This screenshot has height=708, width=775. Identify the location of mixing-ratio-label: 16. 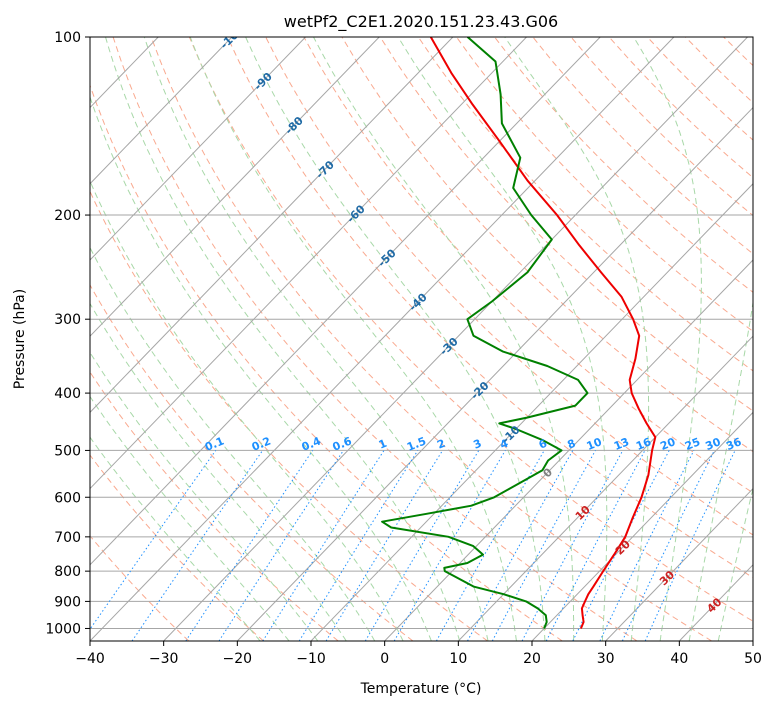
(643, 444).